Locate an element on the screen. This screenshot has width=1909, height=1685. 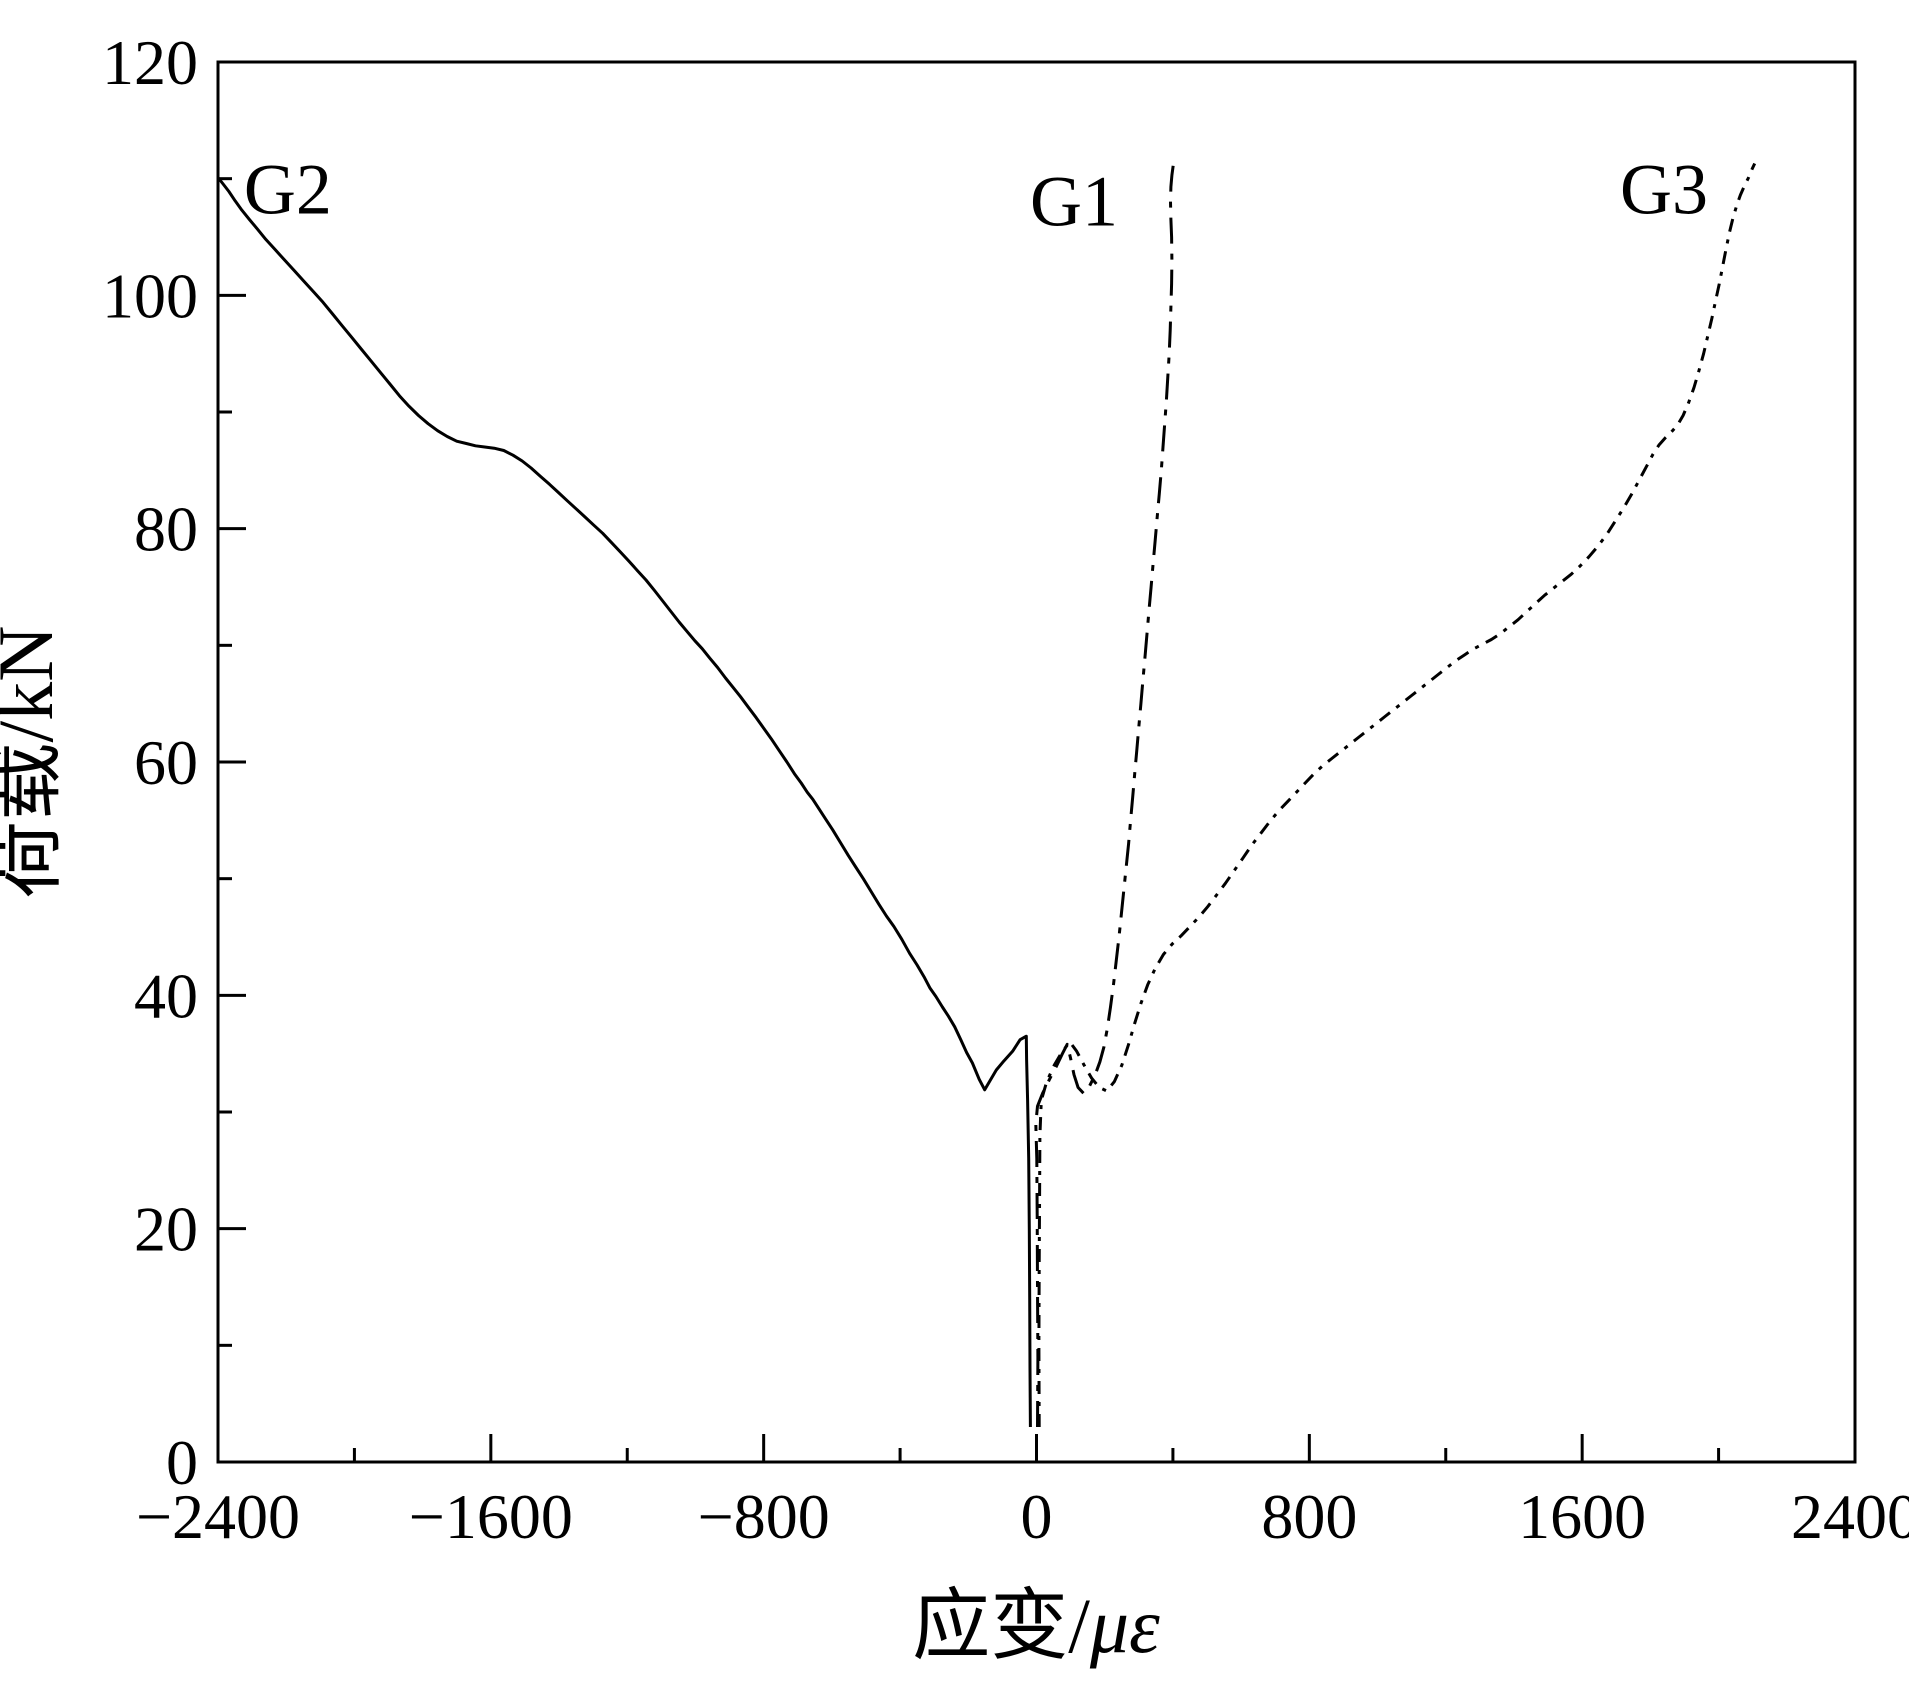
series-label-G1: G1 is located at coordinates (1074, 201).